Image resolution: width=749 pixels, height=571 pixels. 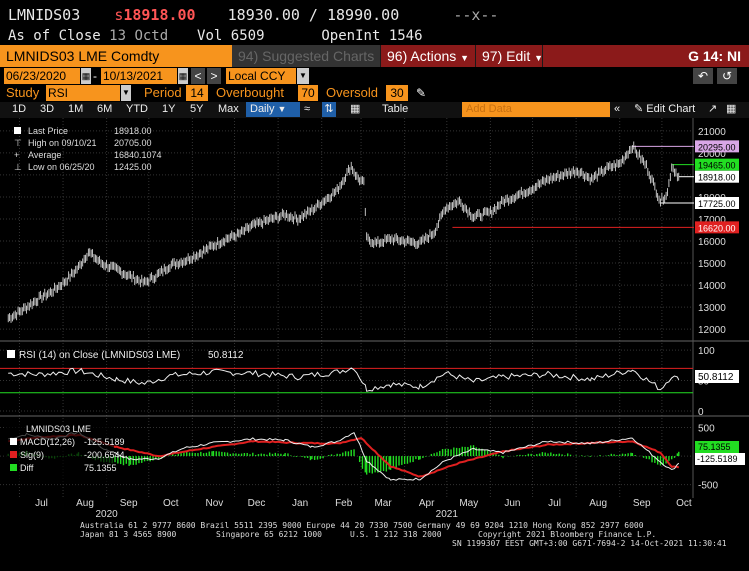 What do you see at coordinates (32, 455) in the screenshot?
I see `sig-label: Sig(9)` at bounding box center [32, 455].